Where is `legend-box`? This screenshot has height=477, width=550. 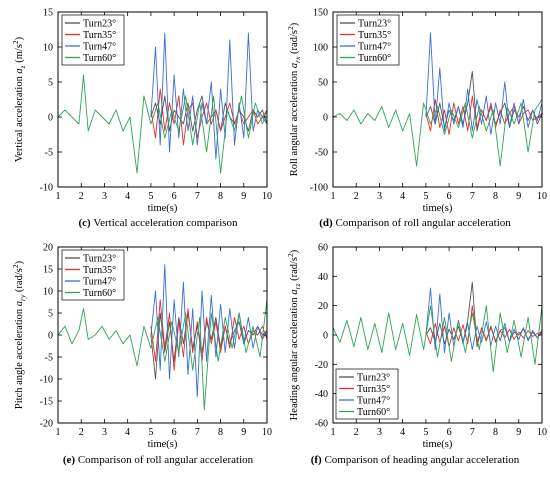
legend-box is located at coordinates (368, 40).